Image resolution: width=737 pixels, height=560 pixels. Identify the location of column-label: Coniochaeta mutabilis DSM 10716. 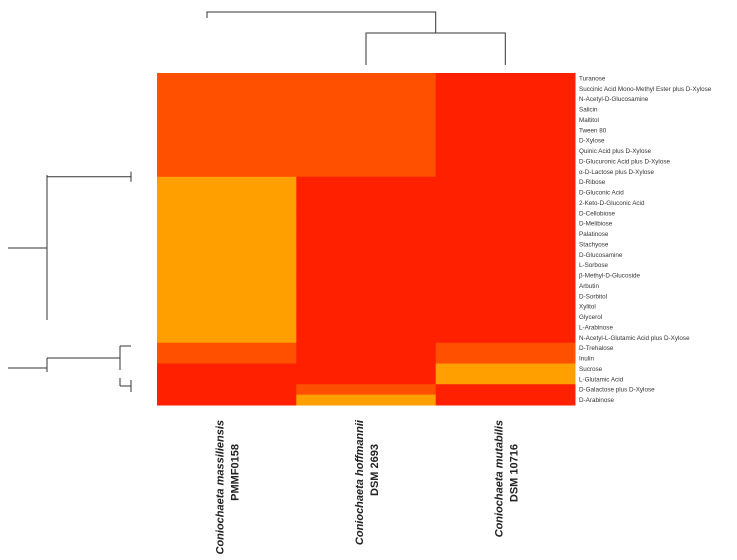
(506, 478).